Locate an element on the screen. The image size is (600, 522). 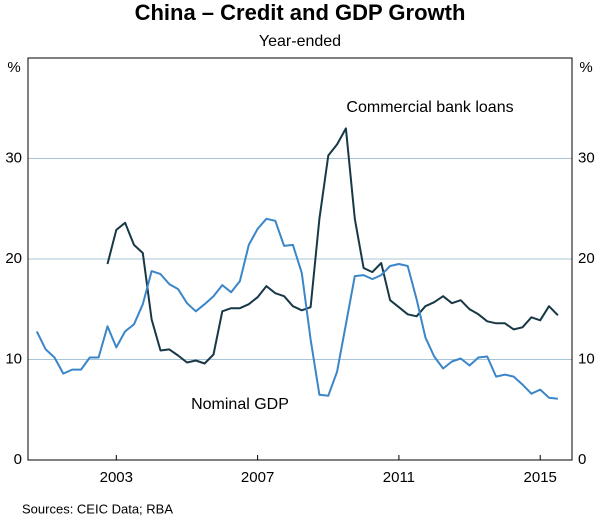
chart-subtitle: Year-ended is located at coordinates (300, 41).